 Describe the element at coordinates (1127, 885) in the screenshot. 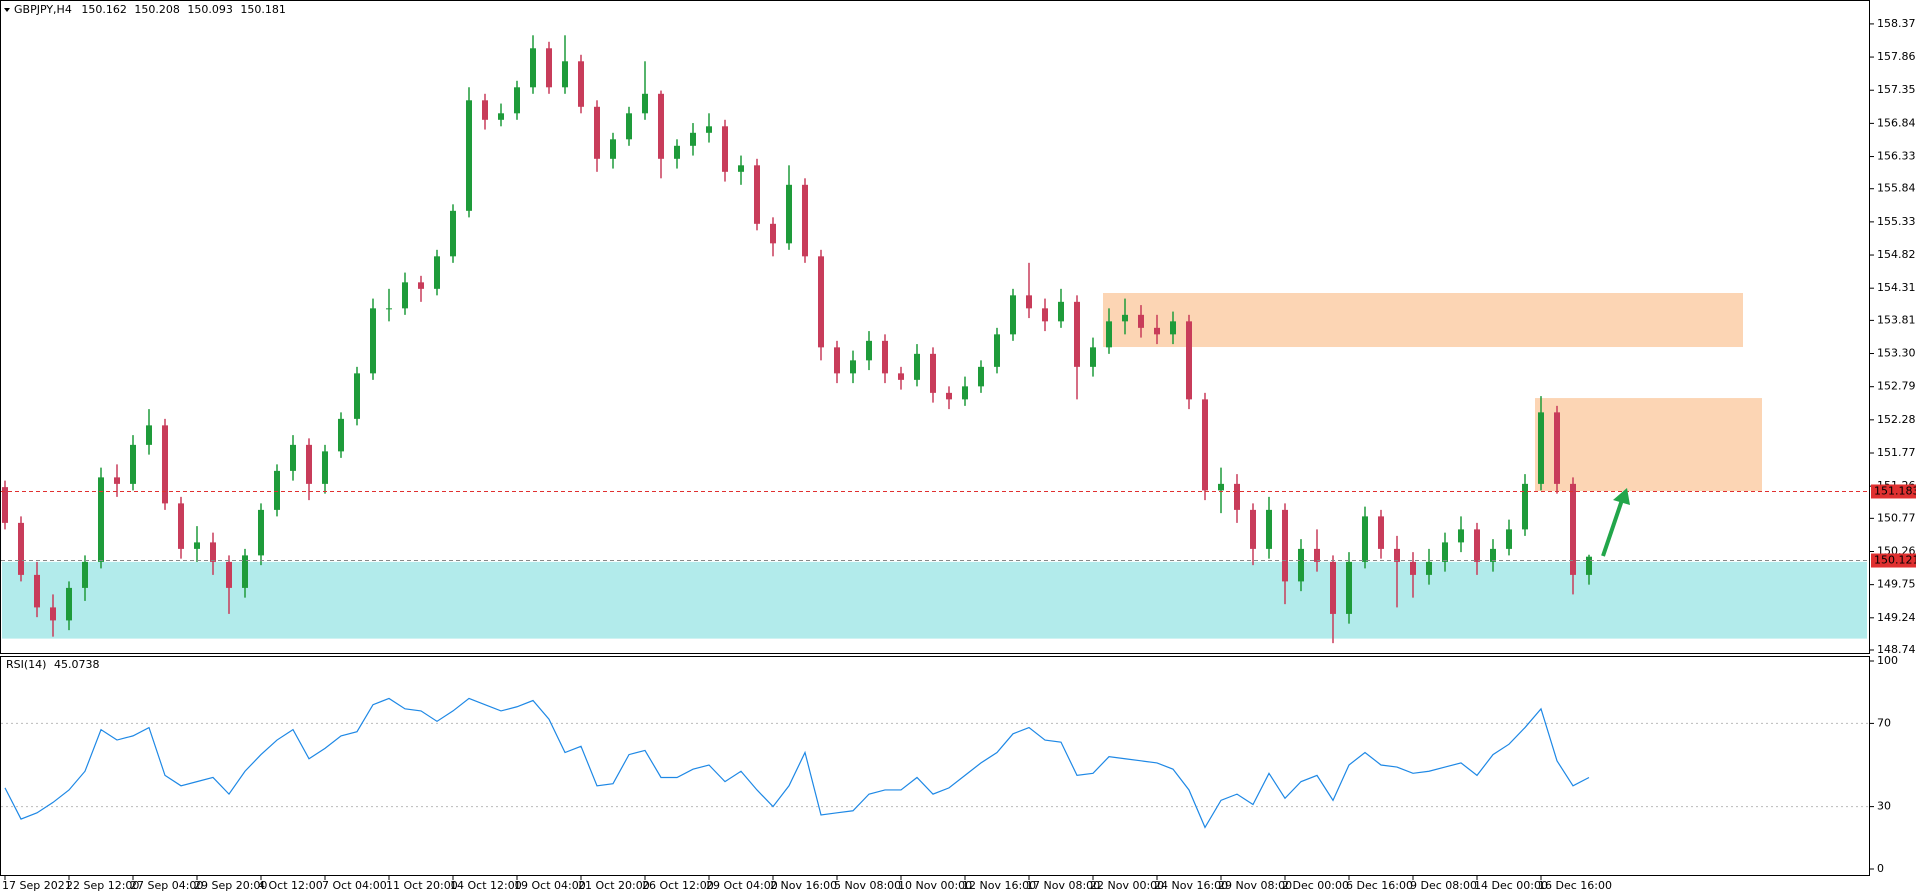

I see `x-tick-label: 22 Nov 00:00` at that location.